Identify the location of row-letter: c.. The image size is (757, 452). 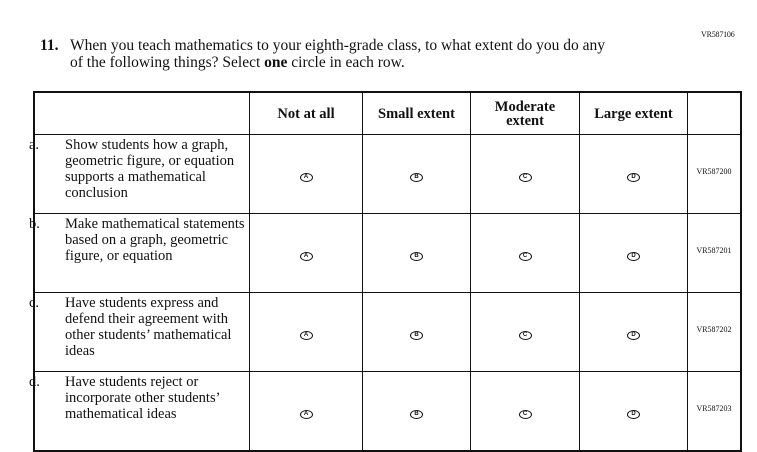
(34, 303).